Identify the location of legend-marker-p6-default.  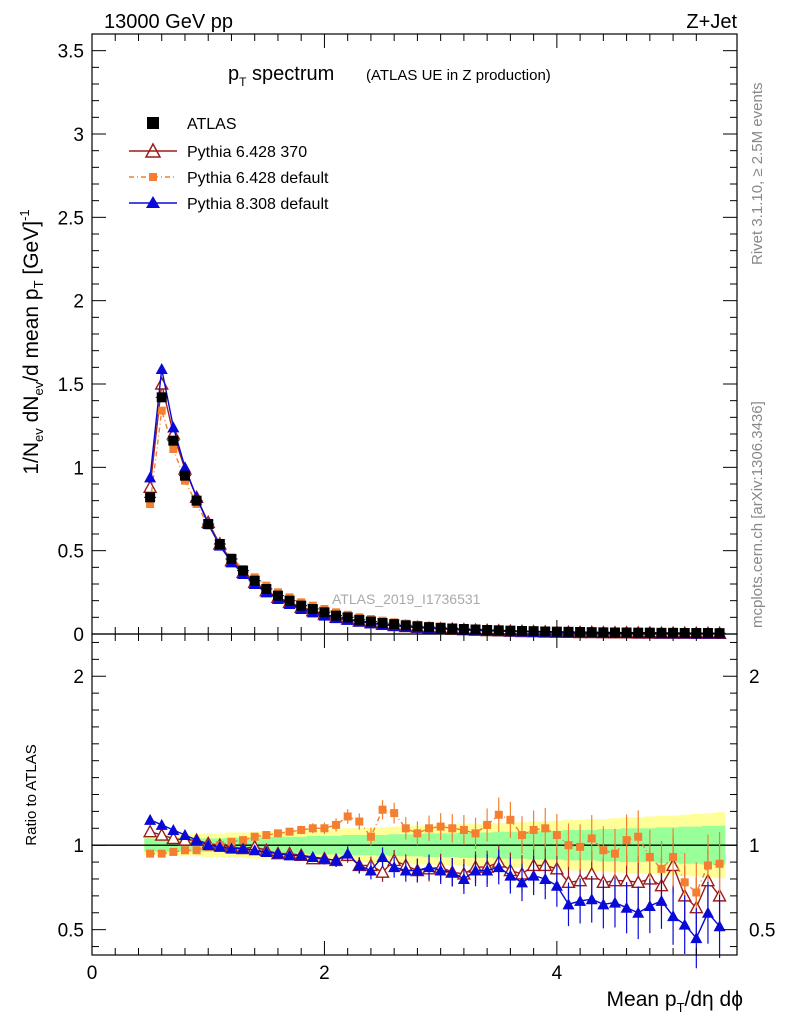
(153, 177).